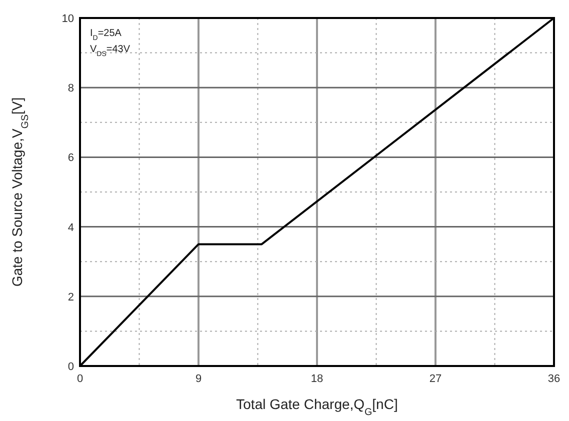 This screenshot has width=569, height=421. What do you see at coordinates (198, 379) in the screenshot?
I see `x-tick-label: 9` at bounding box center [198, 379].